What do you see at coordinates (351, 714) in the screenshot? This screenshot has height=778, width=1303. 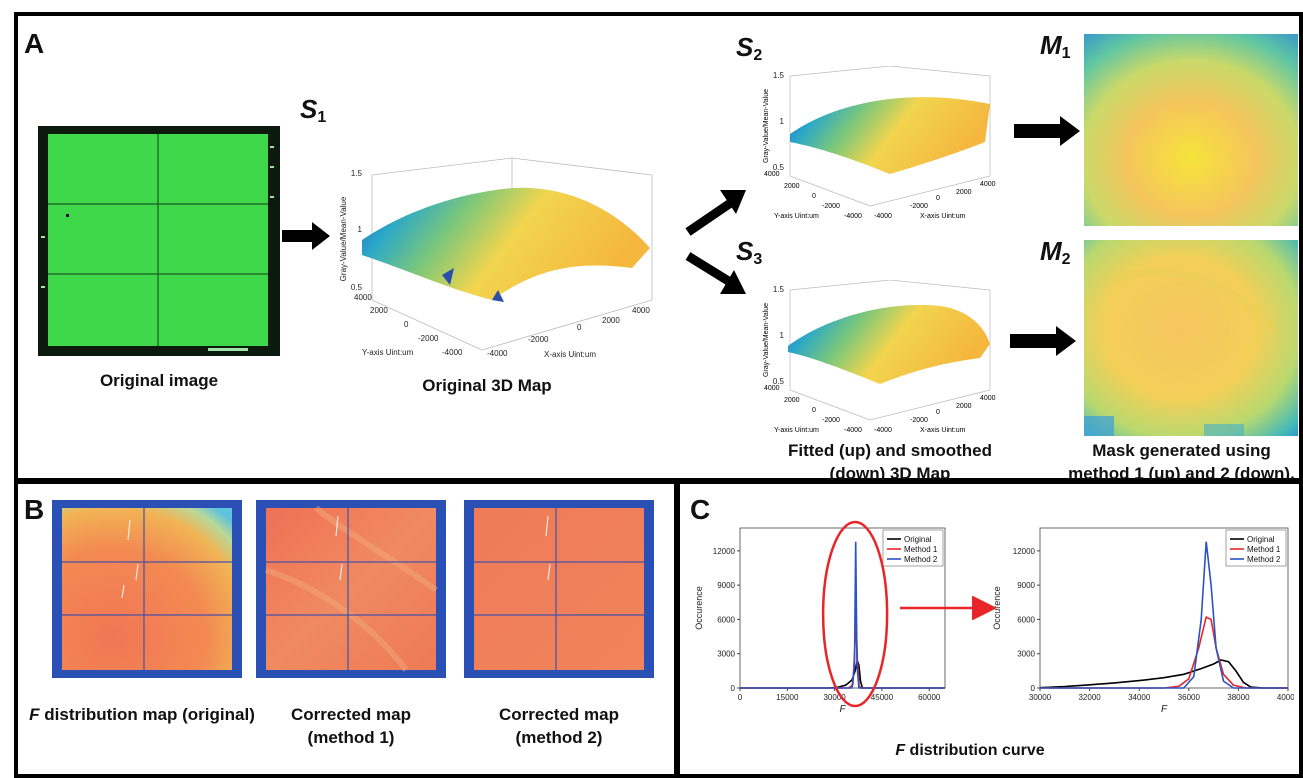 I see `caption-m1-line1: Corrected map` at bounding box center [351, 714].